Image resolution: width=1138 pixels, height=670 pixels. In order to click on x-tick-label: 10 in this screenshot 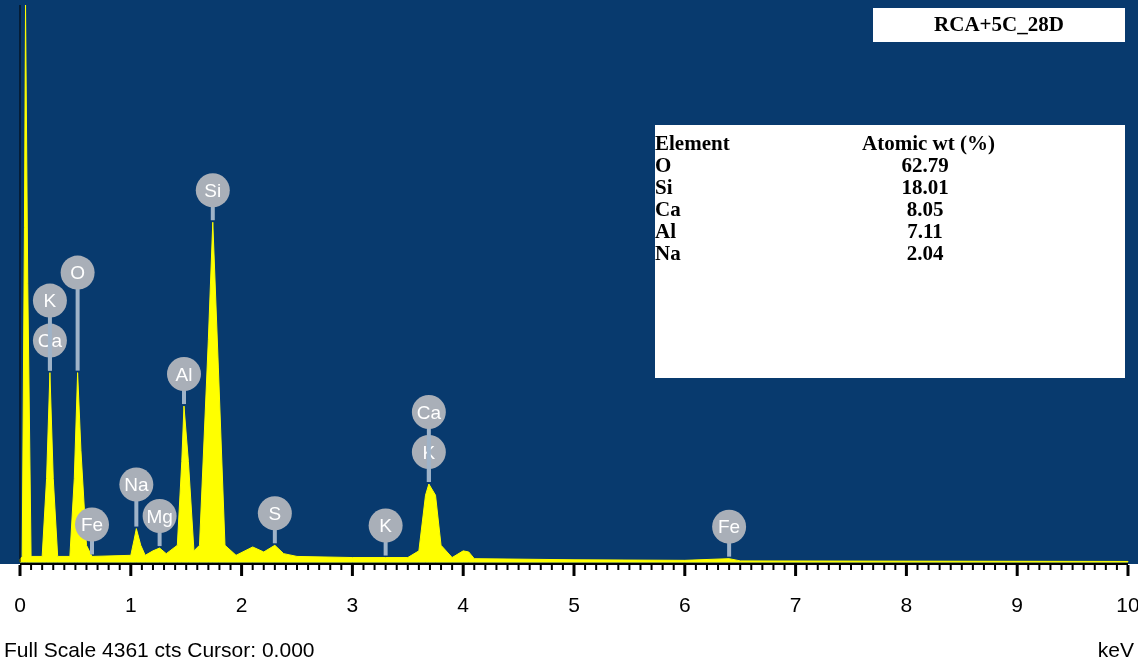, I will do `click(1127, 604)`.